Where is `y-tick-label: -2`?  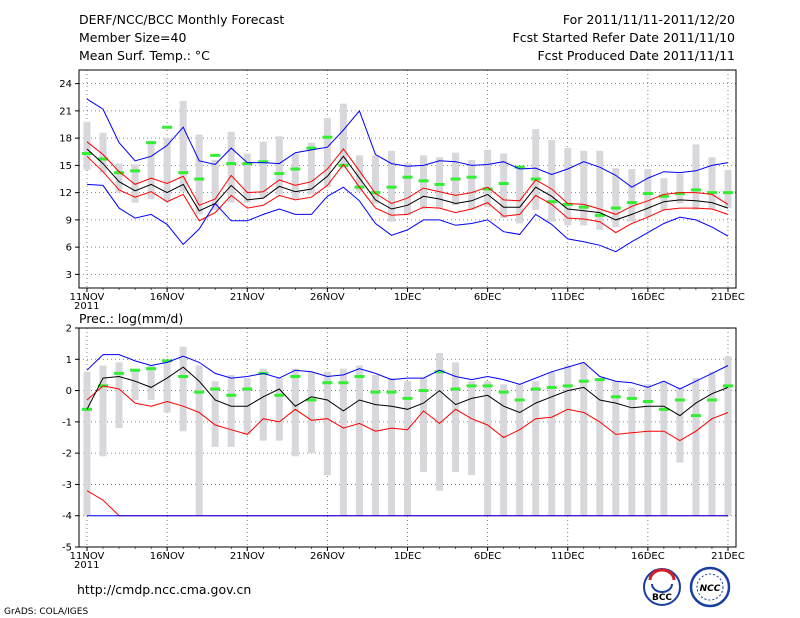
y-tick-label: -2 is located at coordinates (67, 454).